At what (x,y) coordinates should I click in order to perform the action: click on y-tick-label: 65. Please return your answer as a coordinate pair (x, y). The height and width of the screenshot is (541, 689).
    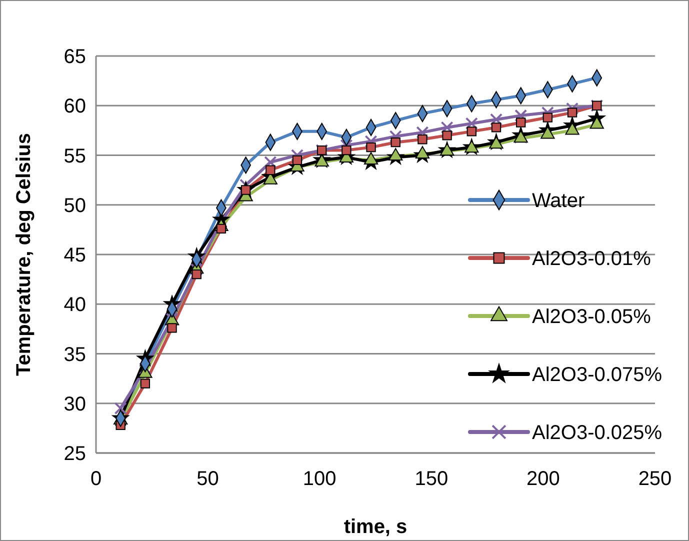
    Looking at the image, I should click on (75, 57).